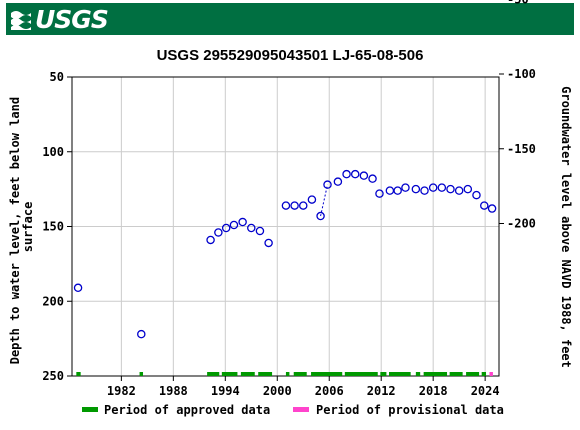 This screenshot has width=580, height=430. I want to click on legend-provisional-swatch, so click(301, 409).